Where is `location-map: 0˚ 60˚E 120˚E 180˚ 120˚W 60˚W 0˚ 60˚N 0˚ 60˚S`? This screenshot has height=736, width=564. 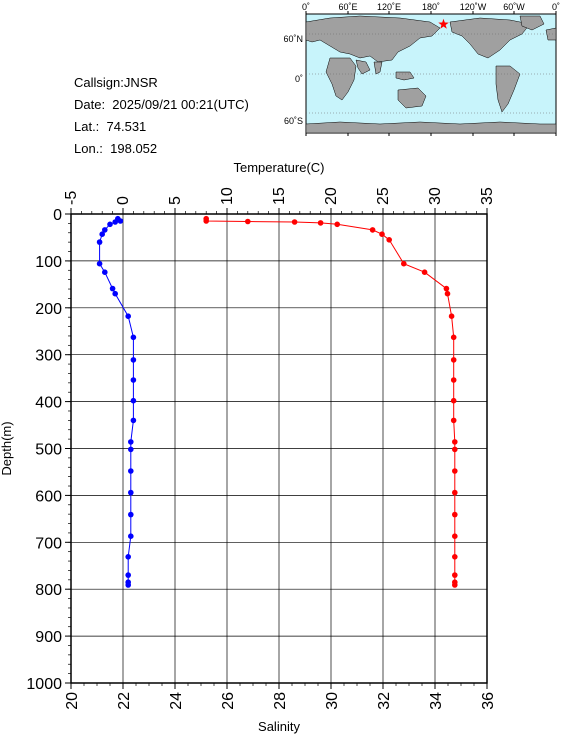 location-map: 0˚ 60˚E 120˚E 180˚ 120˚W 60˚W 0˚ 60˚N 0˚ 60˚S is located at coordinates (421, 69).